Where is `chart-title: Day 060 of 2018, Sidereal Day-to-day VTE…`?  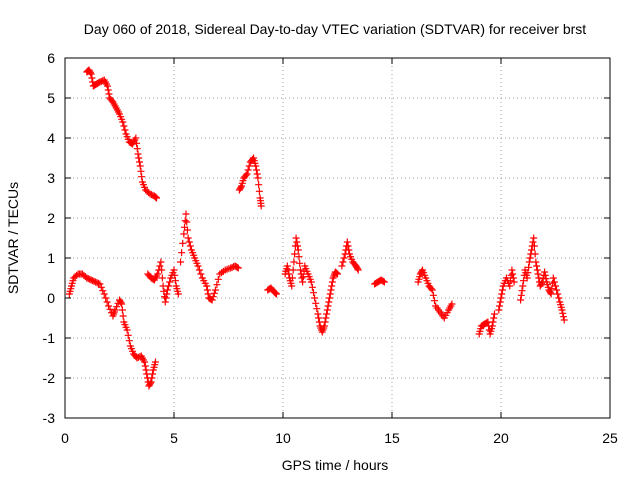 chart-title: Day 060 of 2018, Sidereal Day-to-day VTE… is located at coordinates (335, 29).